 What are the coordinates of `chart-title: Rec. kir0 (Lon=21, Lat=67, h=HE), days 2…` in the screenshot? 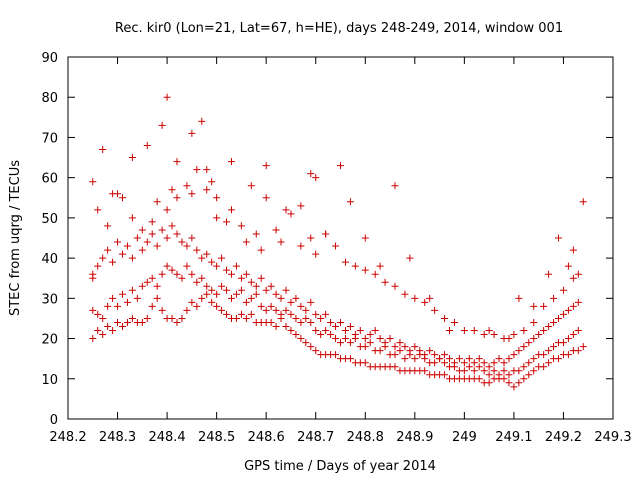 It's located at (339, 28).